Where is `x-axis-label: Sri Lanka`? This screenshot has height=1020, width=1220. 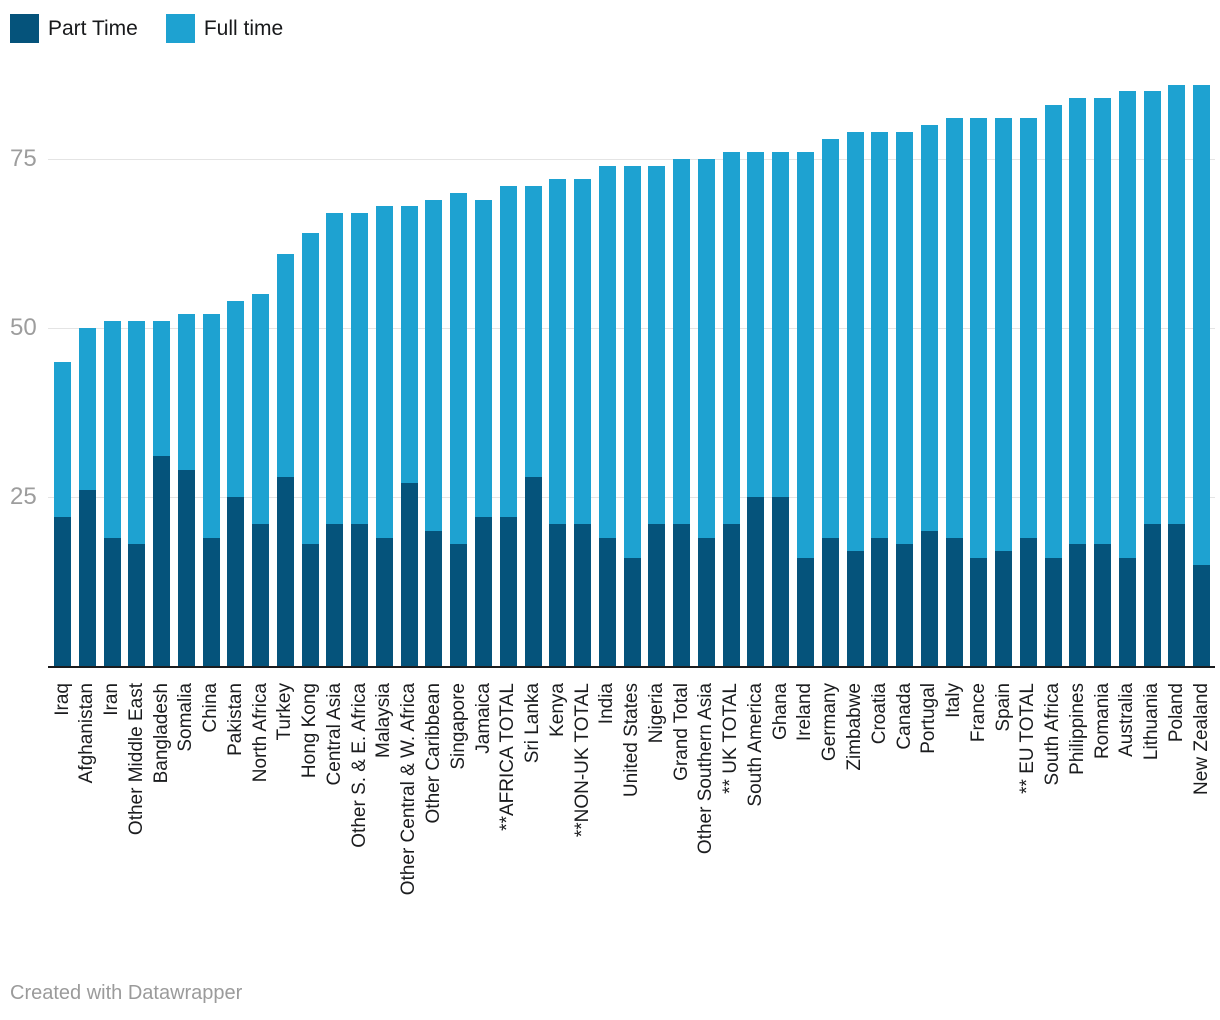
x-axis-label: Sri Lanka is located at coordinates (533, 723).